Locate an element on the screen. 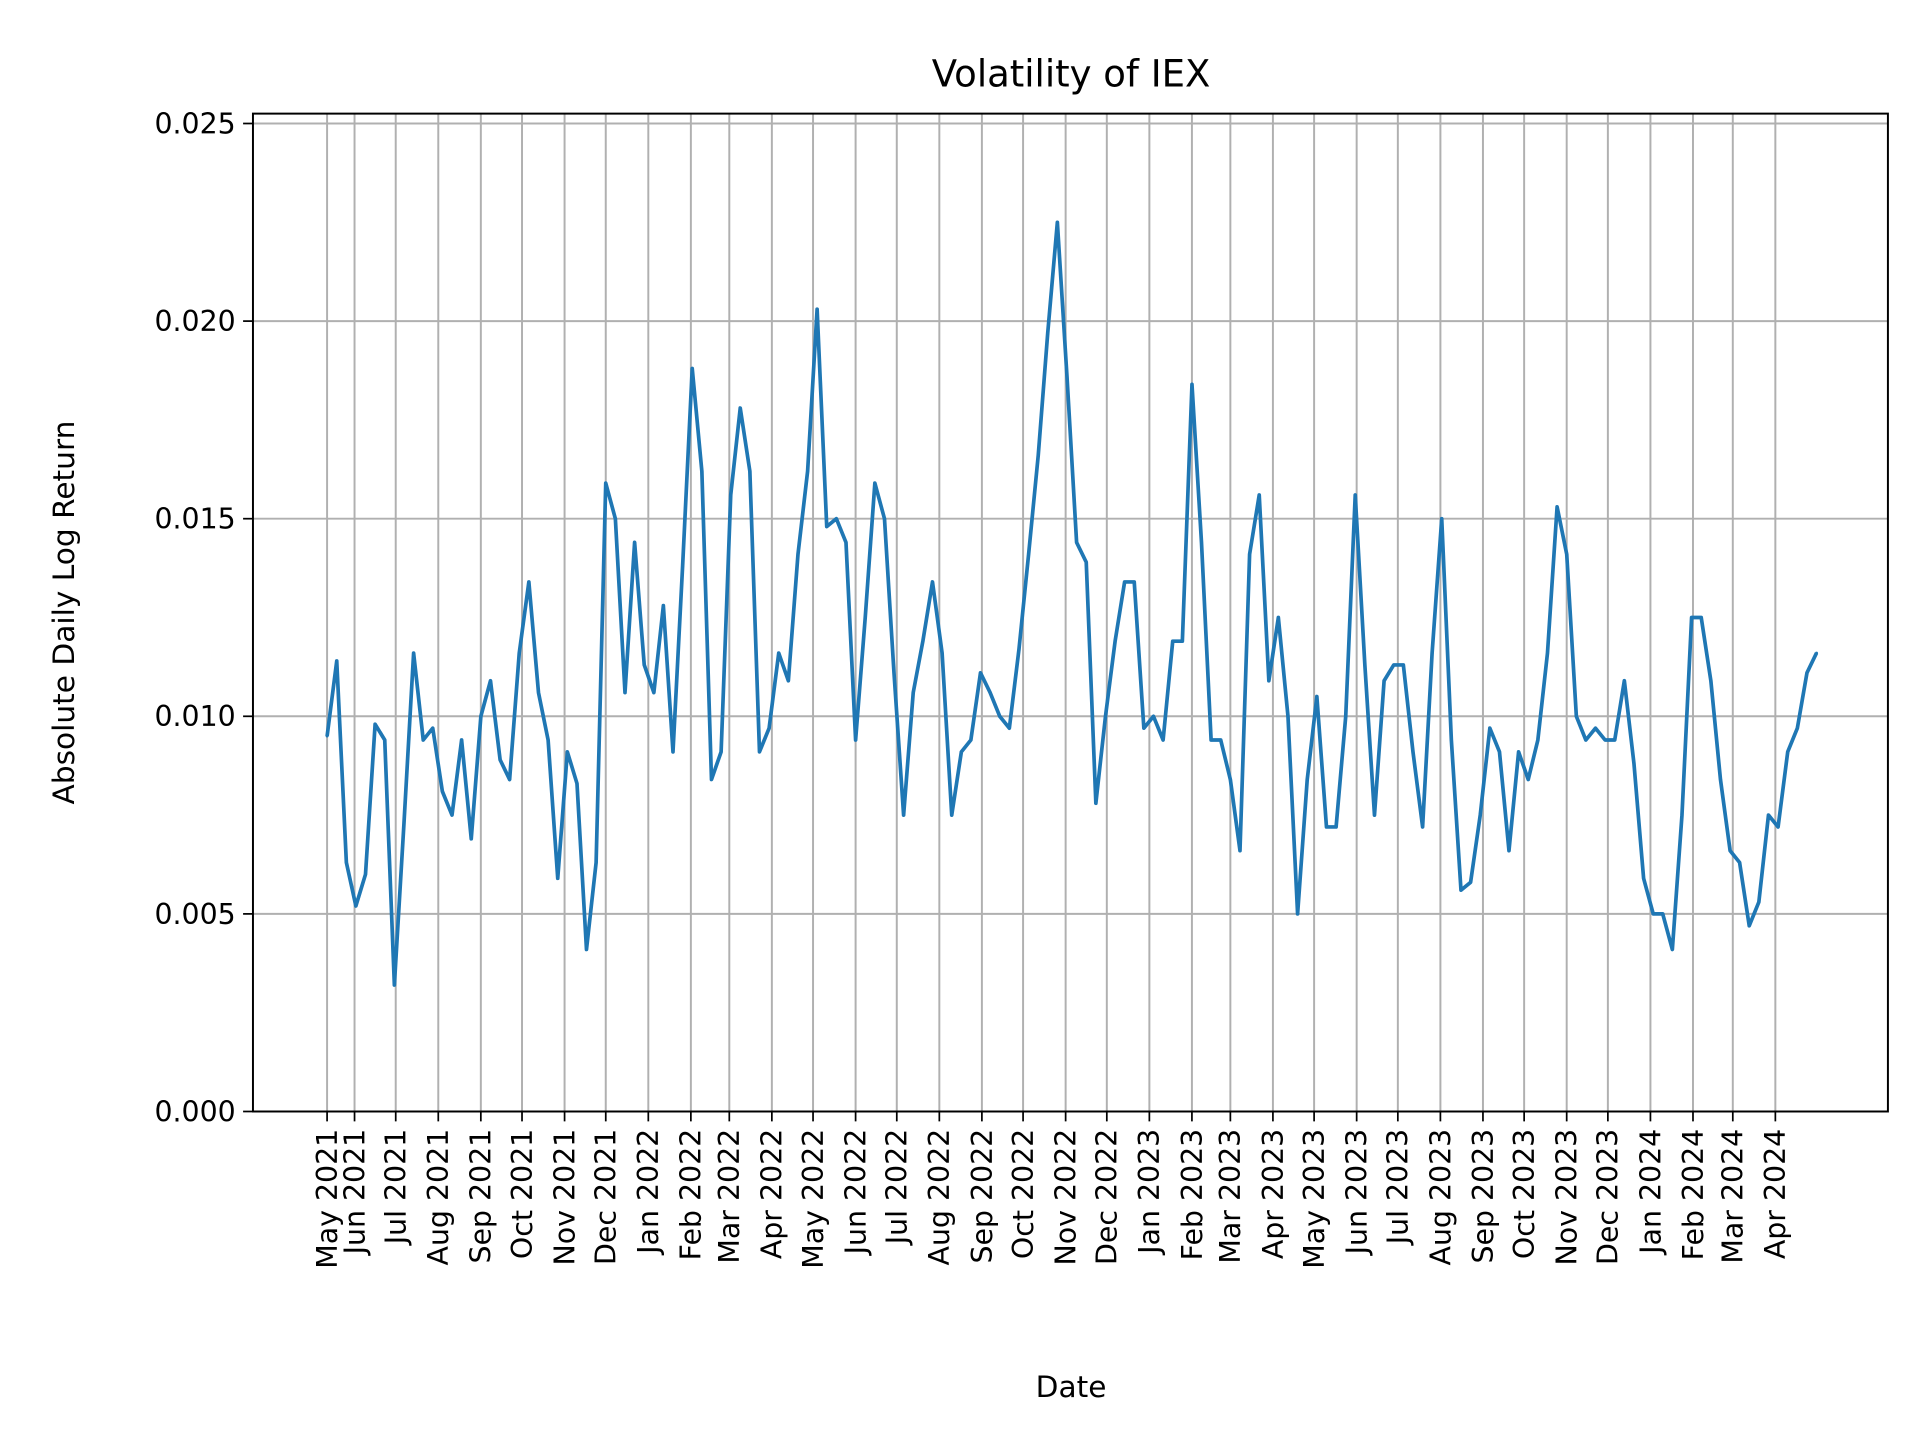 The width and height of the screenshot is (1920, 1440). x-tick-label: Dec 2023 is located at coordinates (1608, 1197).